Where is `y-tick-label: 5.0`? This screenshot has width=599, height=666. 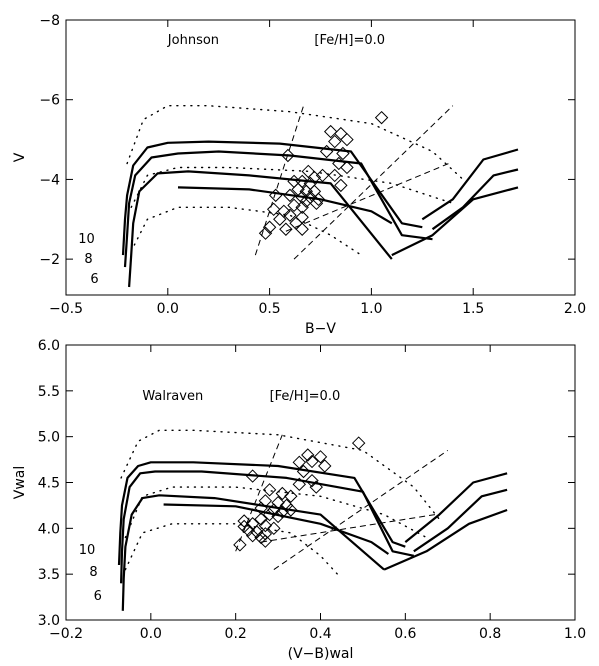
y-tick-label: 5.0 is located at coordinates (49, 438).